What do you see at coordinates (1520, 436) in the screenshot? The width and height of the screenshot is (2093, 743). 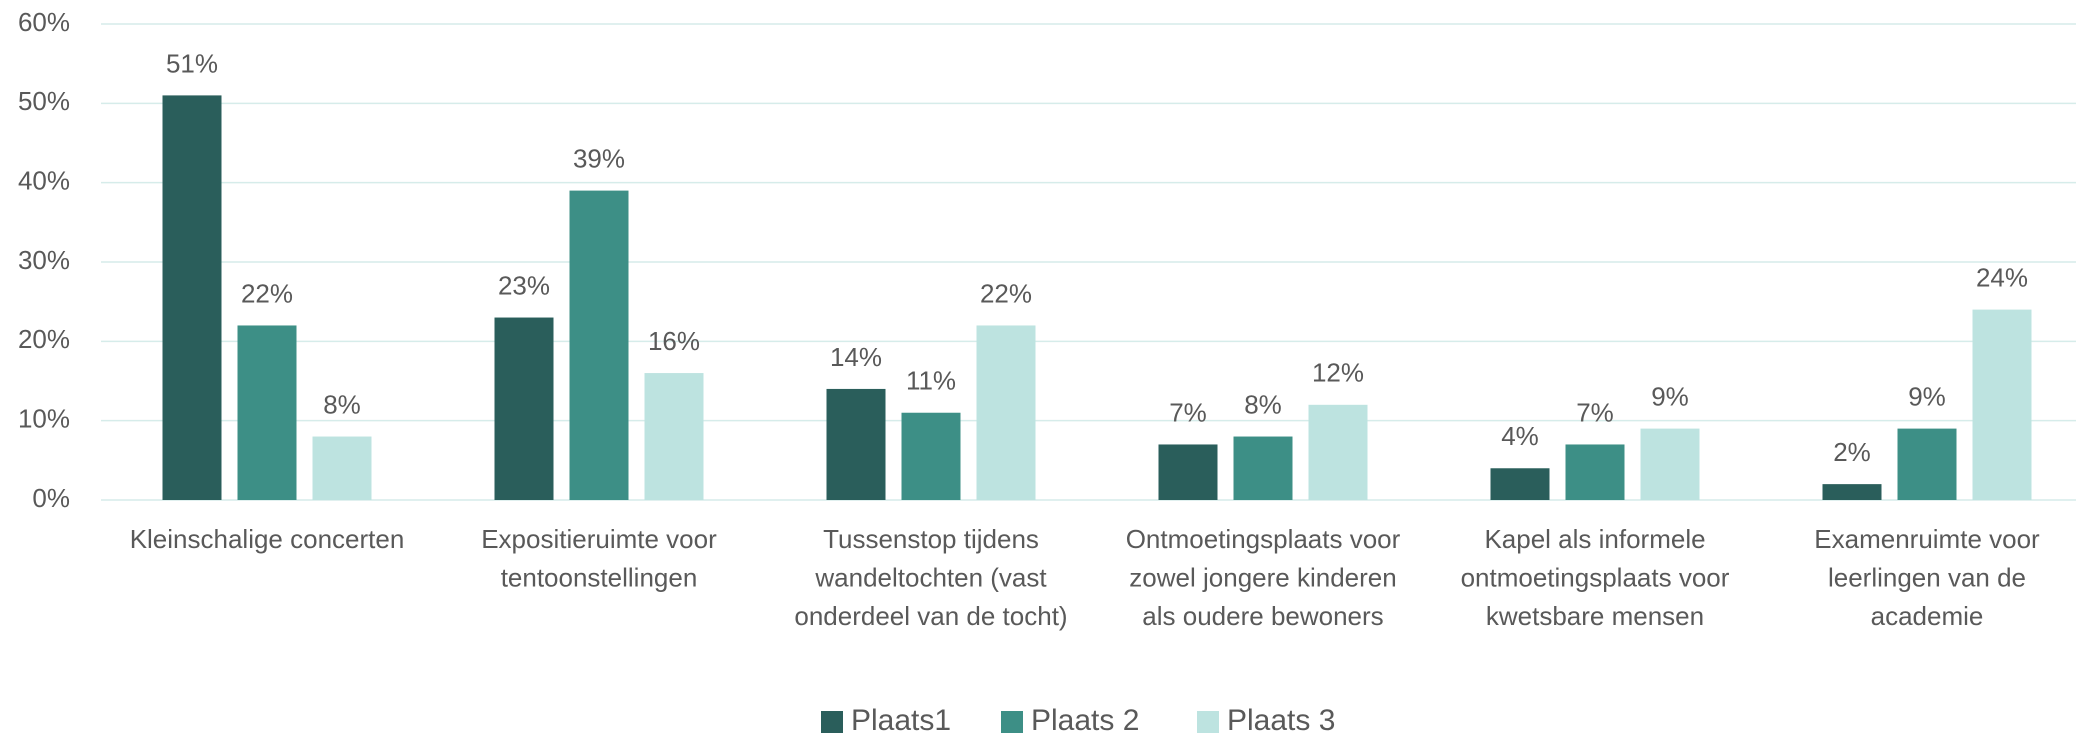 I see `data-label: 4%` at bounding box center [1520, 436].